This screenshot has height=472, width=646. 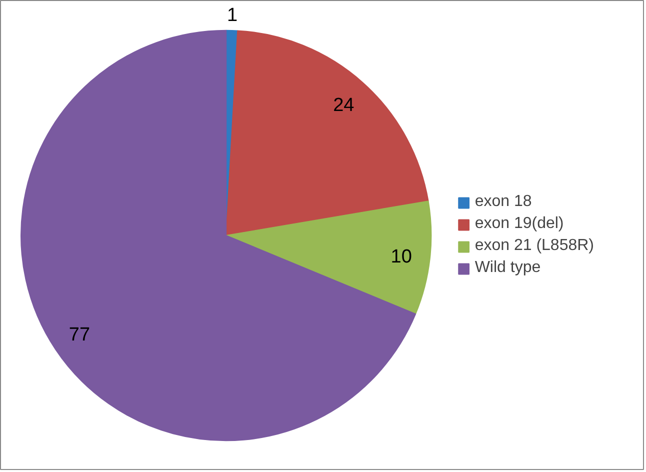 What do you see at coordinates (534, 246) in the screenshot?
I see `legend-label: exon 21 (L858R)` at bounding box center [534, 246].